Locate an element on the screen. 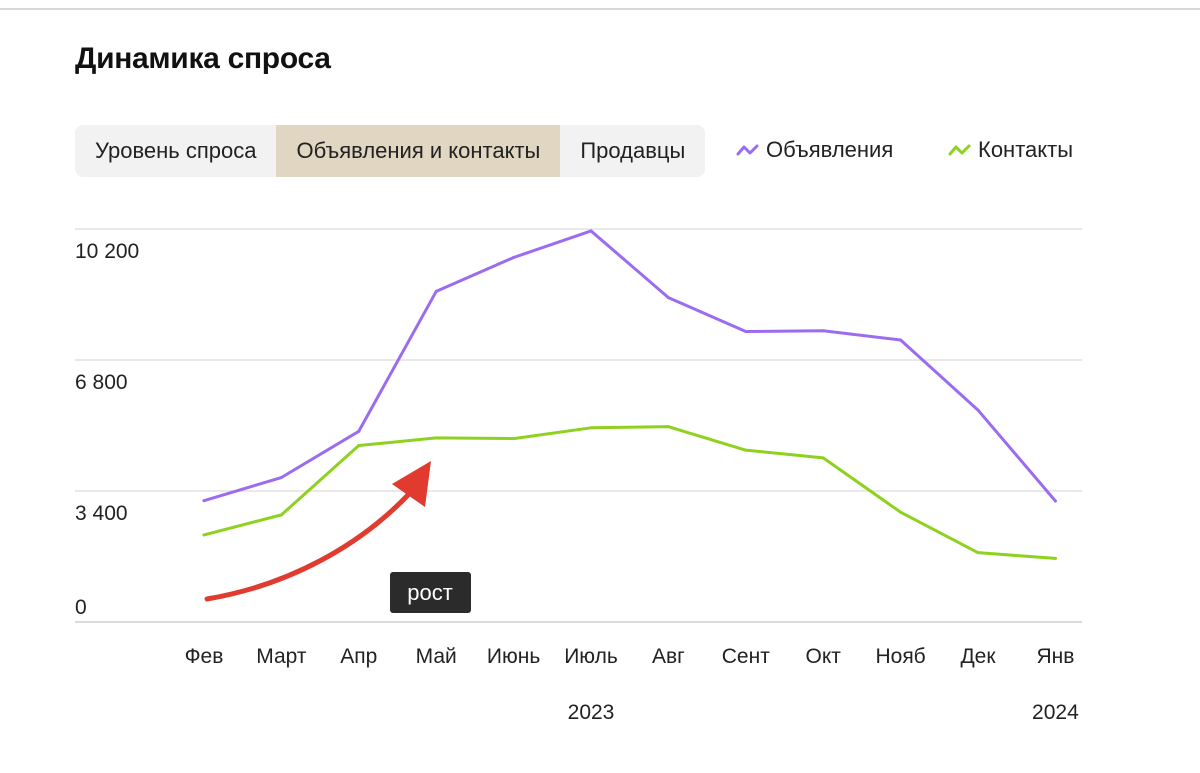 The image size is (1200, 773). series-line is located at coordinates (629, 492).